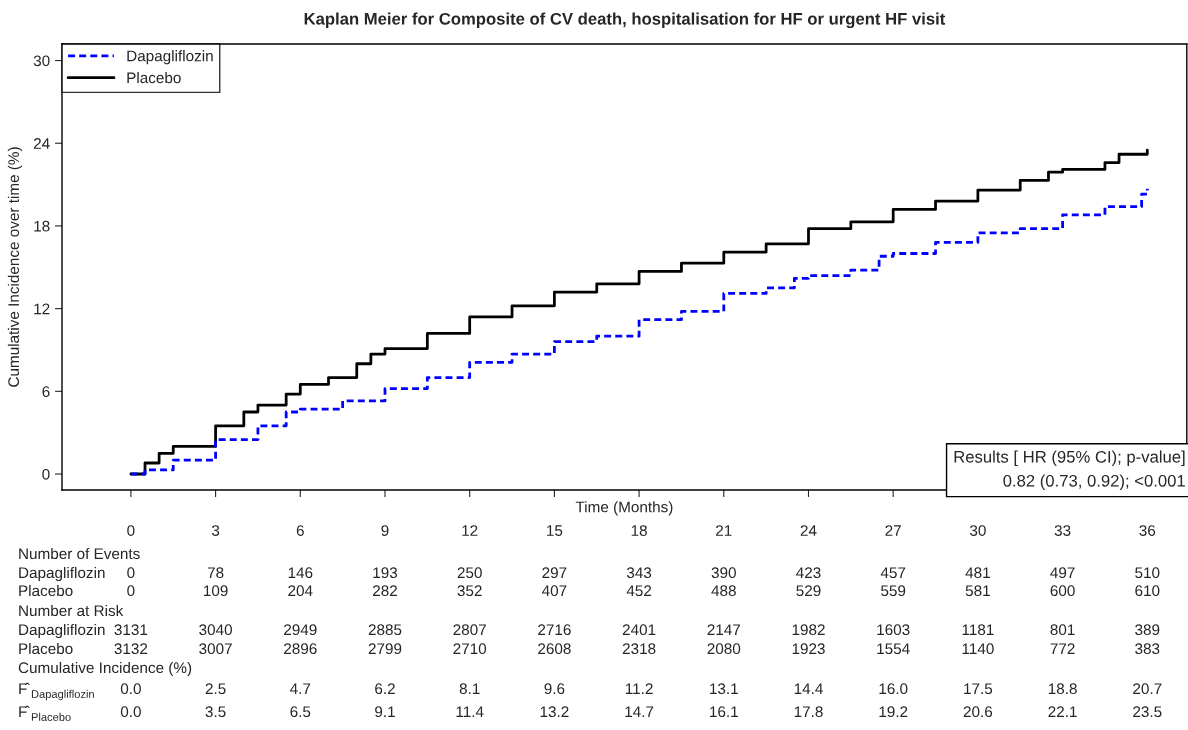  Describe the element at coordinates (1147, 530) in the screenshot. I see `x-tick-label: 36` at that location.